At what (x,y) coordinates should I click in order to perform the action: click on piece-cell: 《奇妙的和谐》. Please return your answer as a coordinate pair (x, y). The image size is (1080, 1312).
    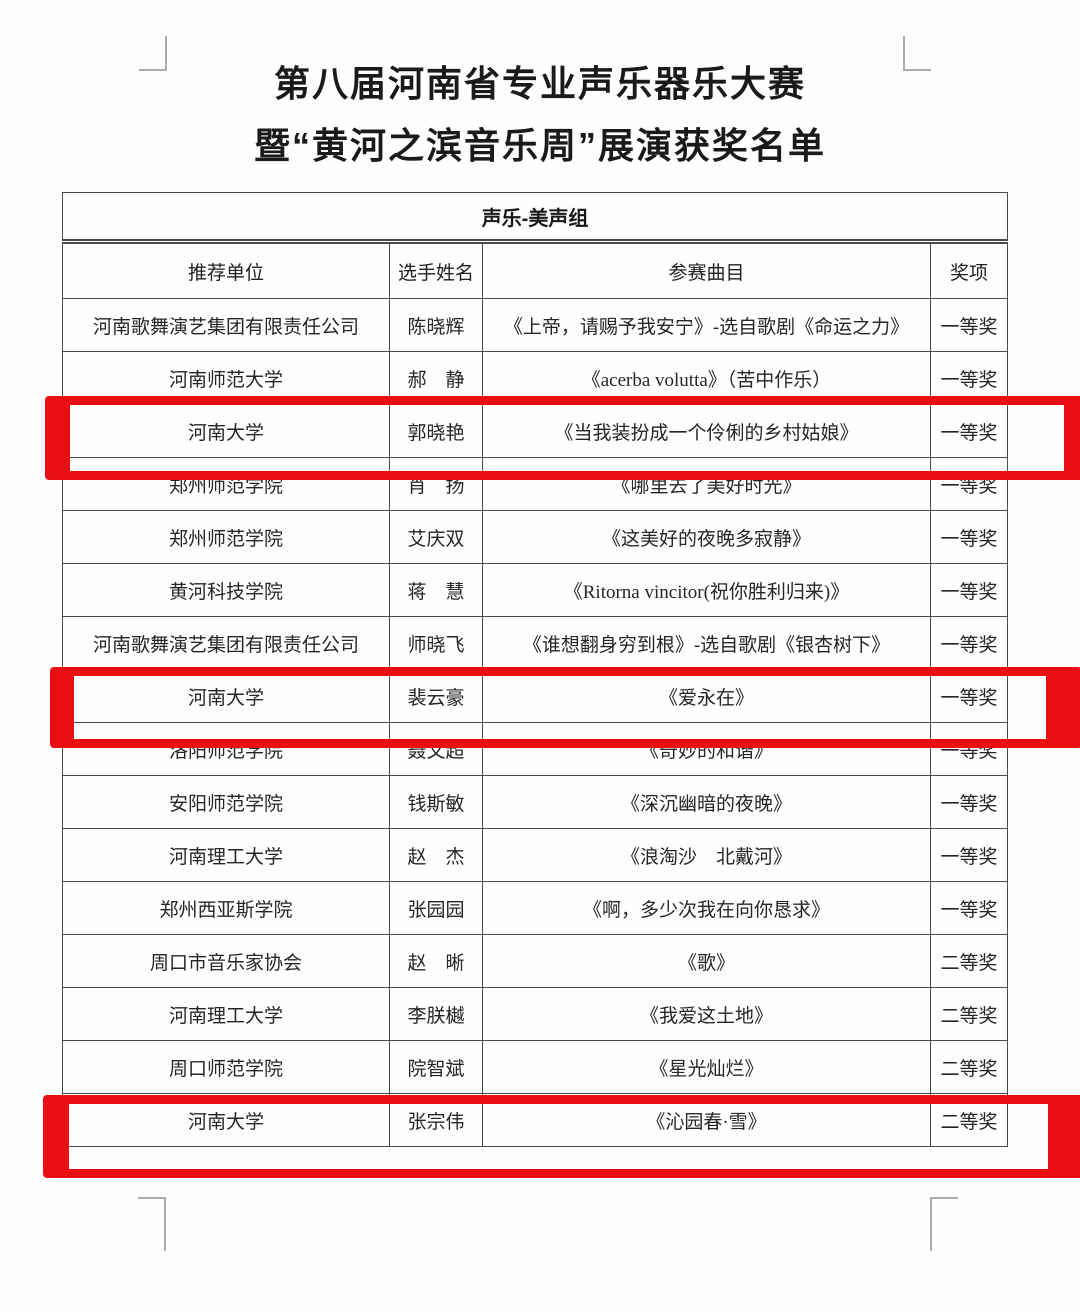
    Looking at the image, I should click on (706, 749).